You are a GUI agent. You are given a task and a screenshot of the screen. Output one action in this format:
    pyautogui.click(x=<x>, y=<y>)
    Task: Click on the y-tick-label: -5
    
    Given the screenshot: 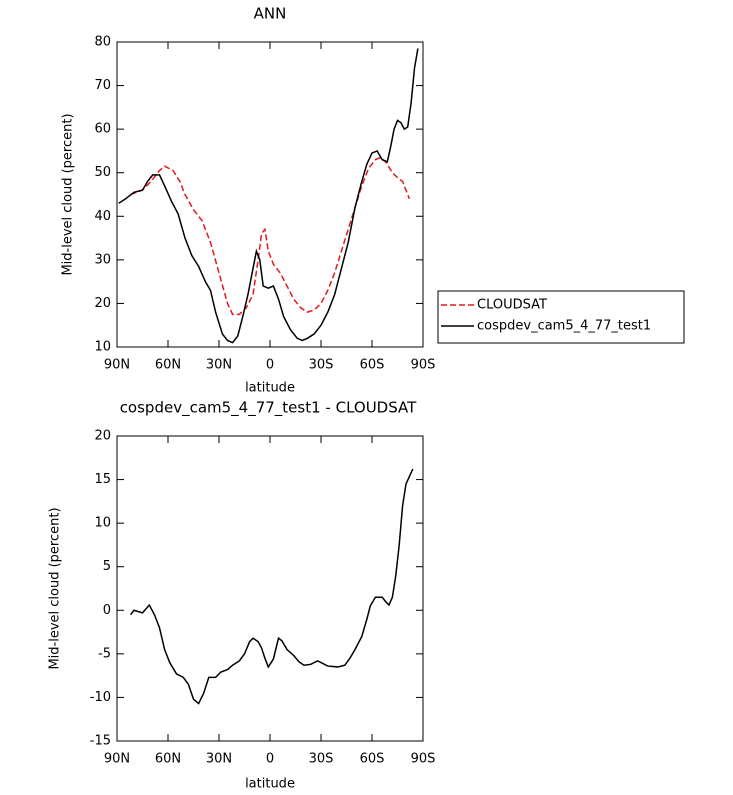 What is the action you would take?
    pyautogui.click(x=104, y=653)
    